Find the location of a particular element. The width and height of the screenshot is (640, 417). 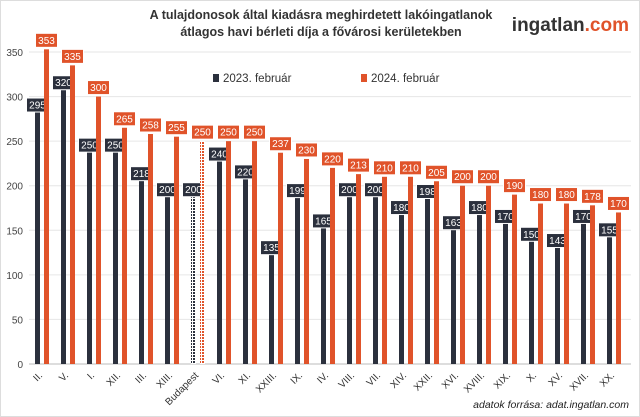

x-tick-label: XII. is located at coordinates (114, 379).